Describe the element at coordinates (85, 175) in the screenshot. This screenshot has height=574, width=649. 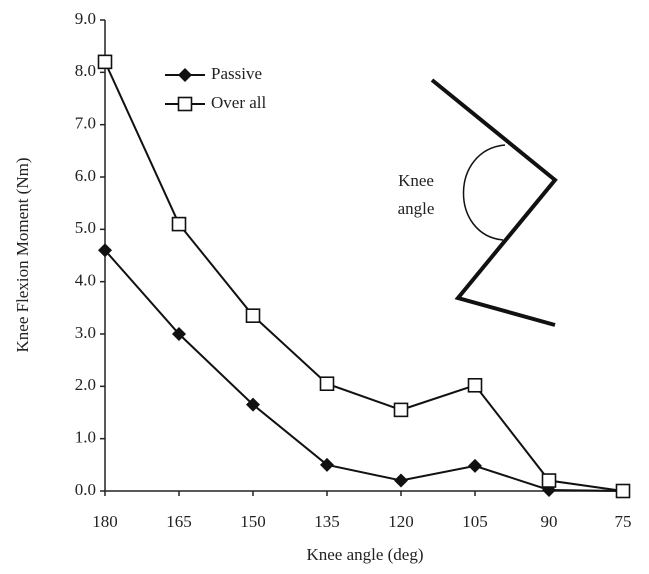
I see `y-tick-label: 6.0` at that location.